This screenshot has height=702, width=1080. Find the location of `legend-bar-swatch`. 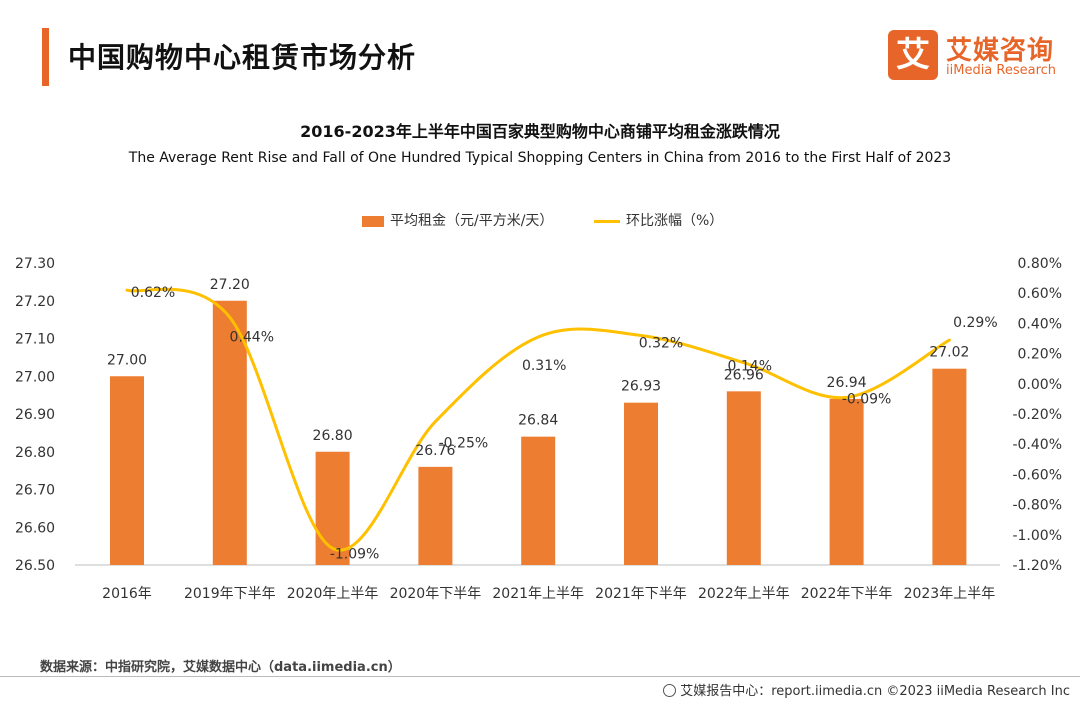

legend-bar-swatch is located at coordinates (373, 221).